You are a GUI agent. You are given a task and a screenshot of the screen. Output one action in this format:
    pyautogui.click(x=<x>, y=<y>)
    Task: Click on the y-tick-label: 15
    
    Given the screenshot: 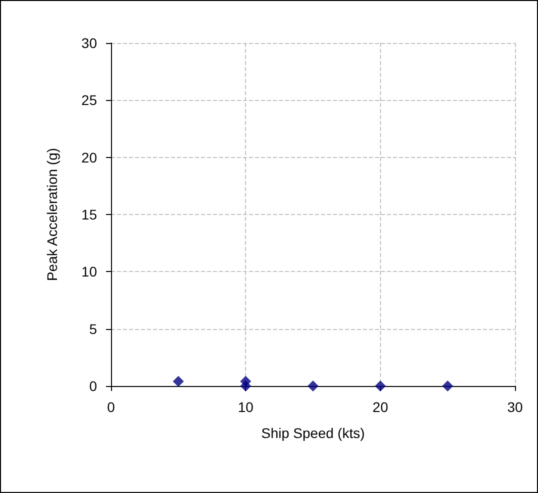 What is the action you would take?
    pyautogui.click(x=89, y=214)
    